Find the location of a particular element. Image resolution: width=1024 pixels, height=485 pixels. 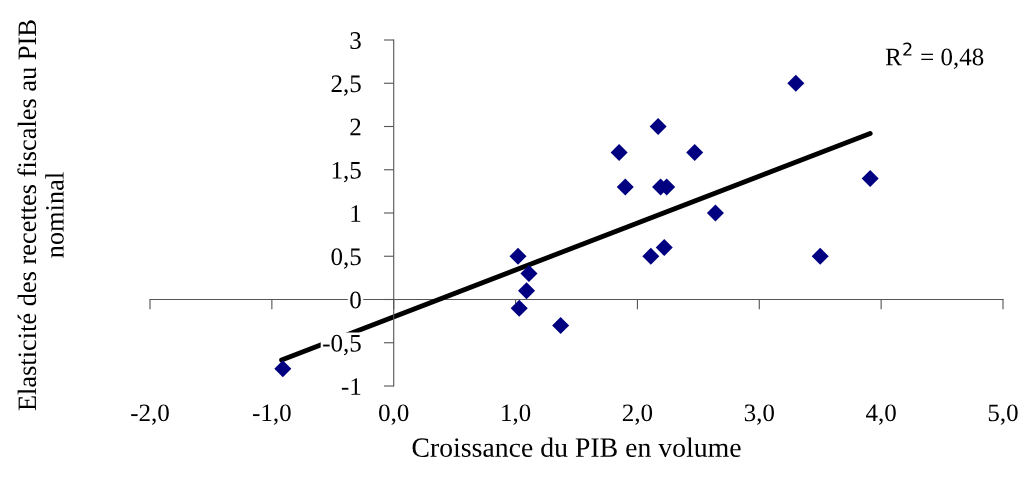

x-tick-label: 3,0 is located at coordinates (759, 414).